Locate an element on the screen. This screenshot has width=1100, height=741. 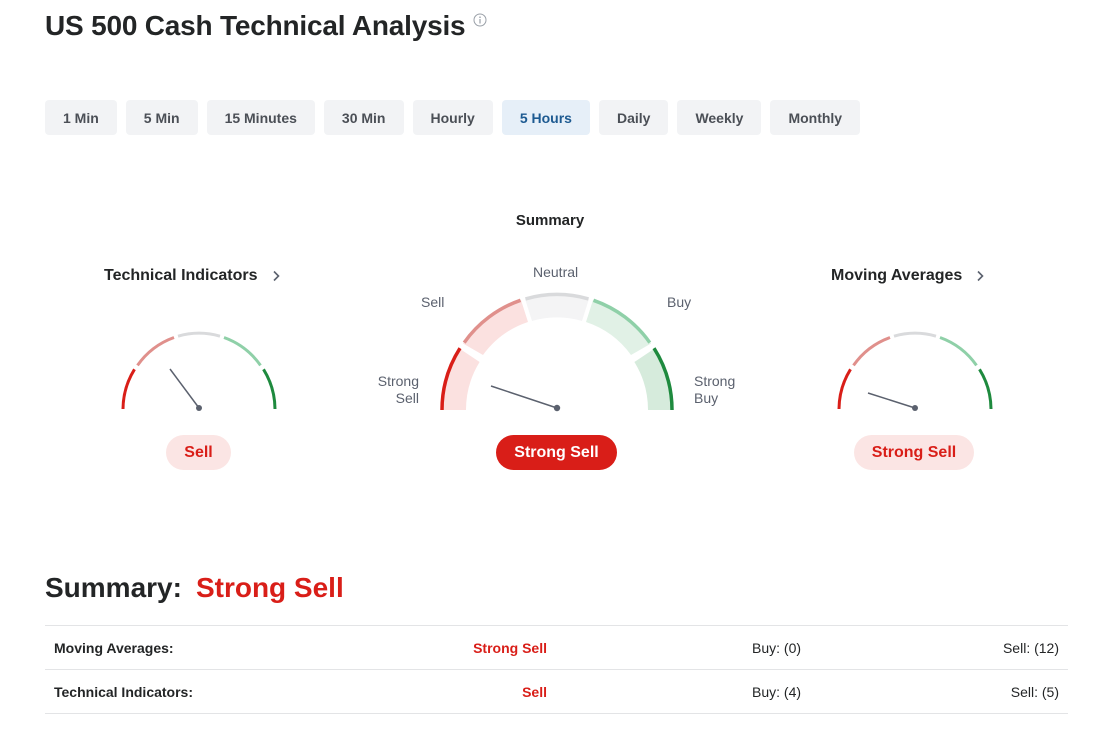
gauge-label-strong-buy: Strong Buy is located at coordinates (714, 390).